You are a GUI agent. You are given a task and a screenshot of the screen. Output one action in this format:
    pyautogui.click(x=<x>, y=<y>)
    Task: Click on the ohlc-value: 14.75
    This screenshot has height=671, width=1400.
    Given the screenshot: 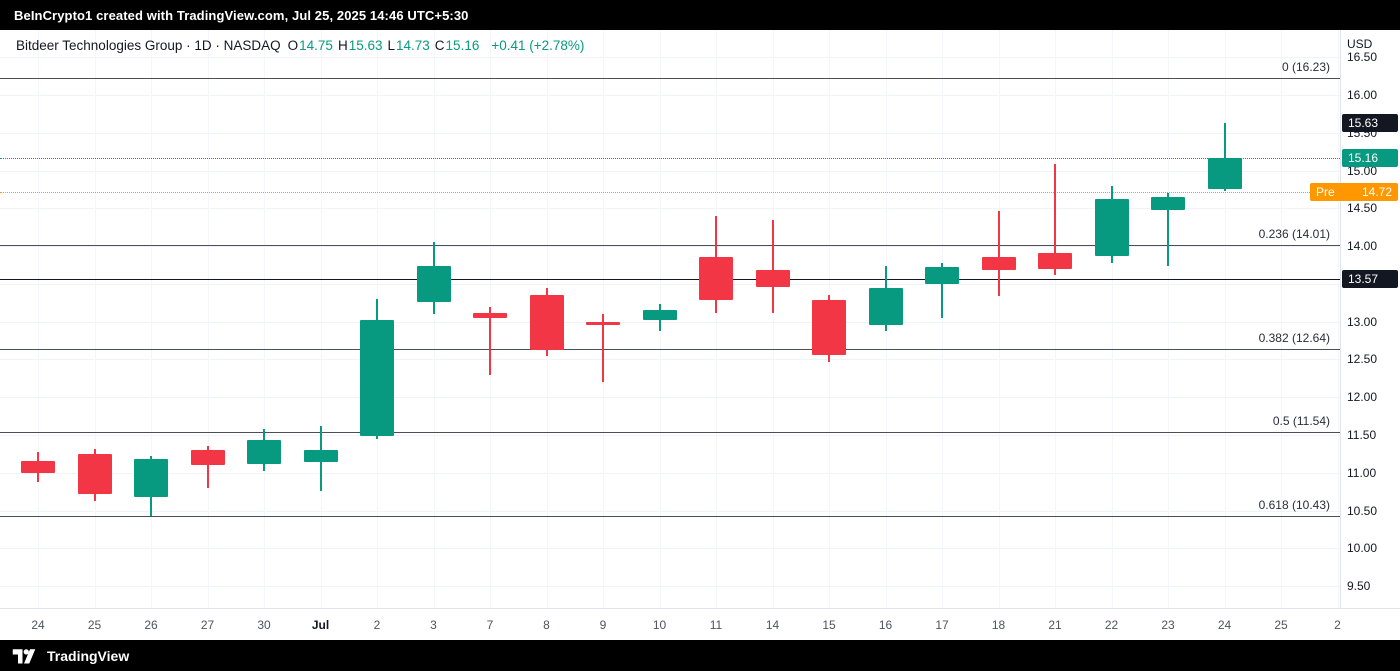 What is the action you would take?
    pyautogui.click(x=316, y=45)
    